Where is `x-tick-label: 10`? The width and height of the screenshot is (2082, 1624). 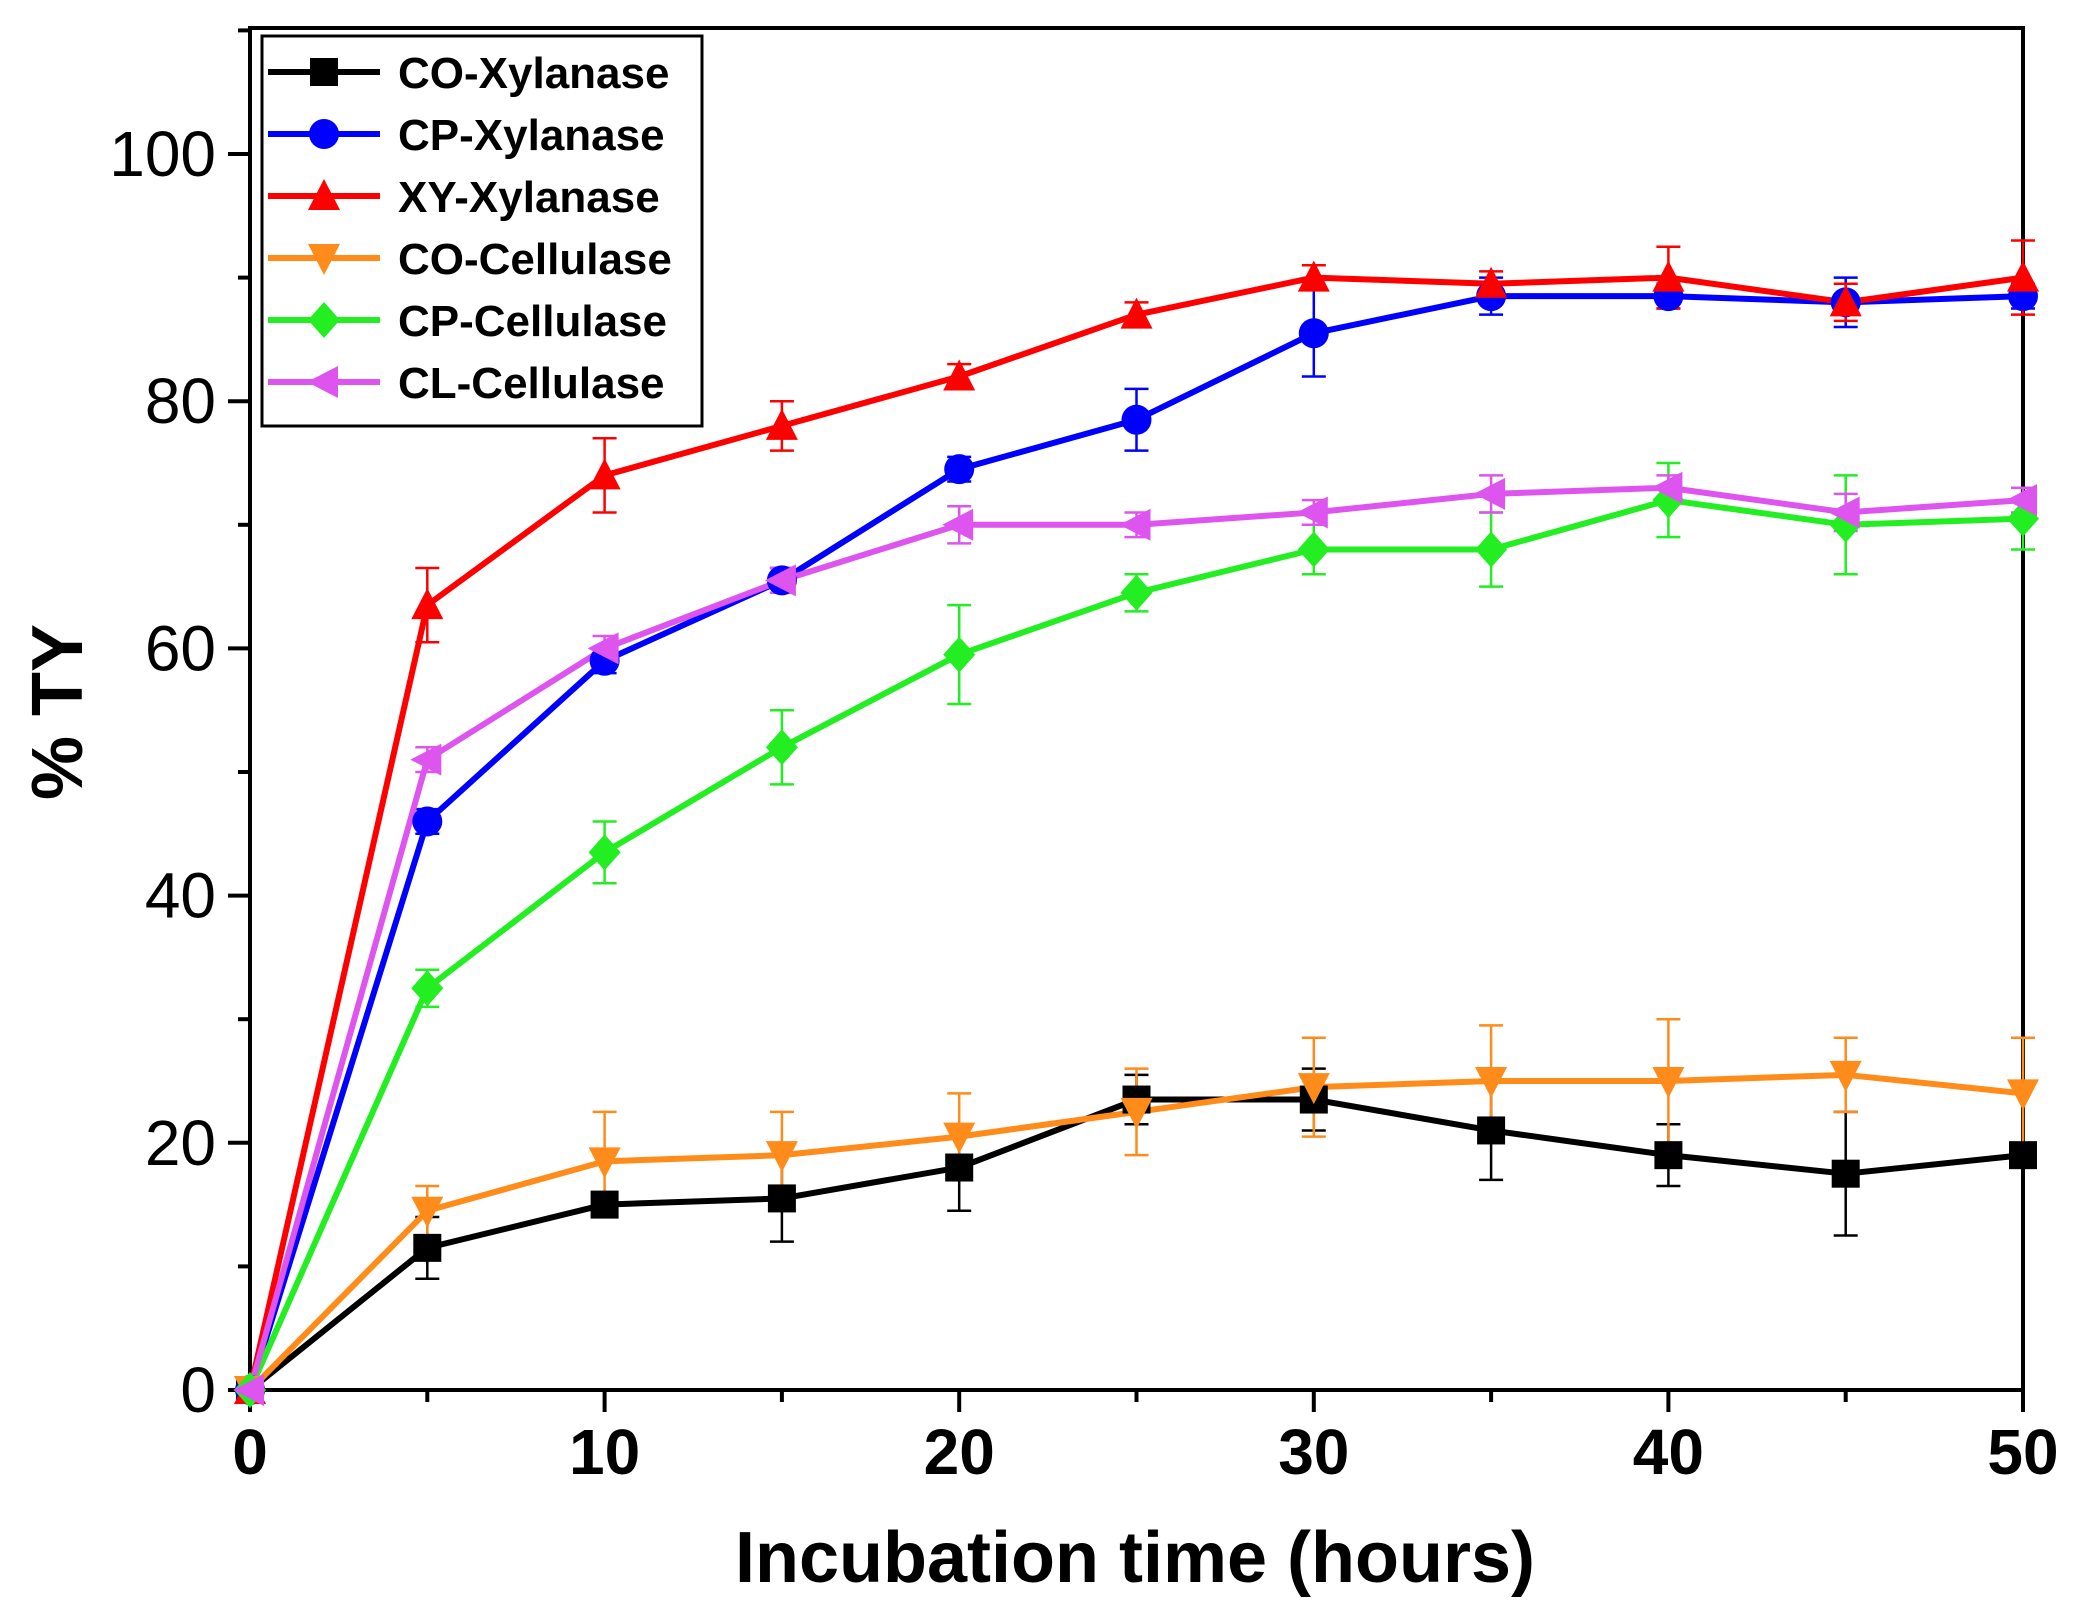 x-tick-label: 10 is located at coordinates (604, 1452).